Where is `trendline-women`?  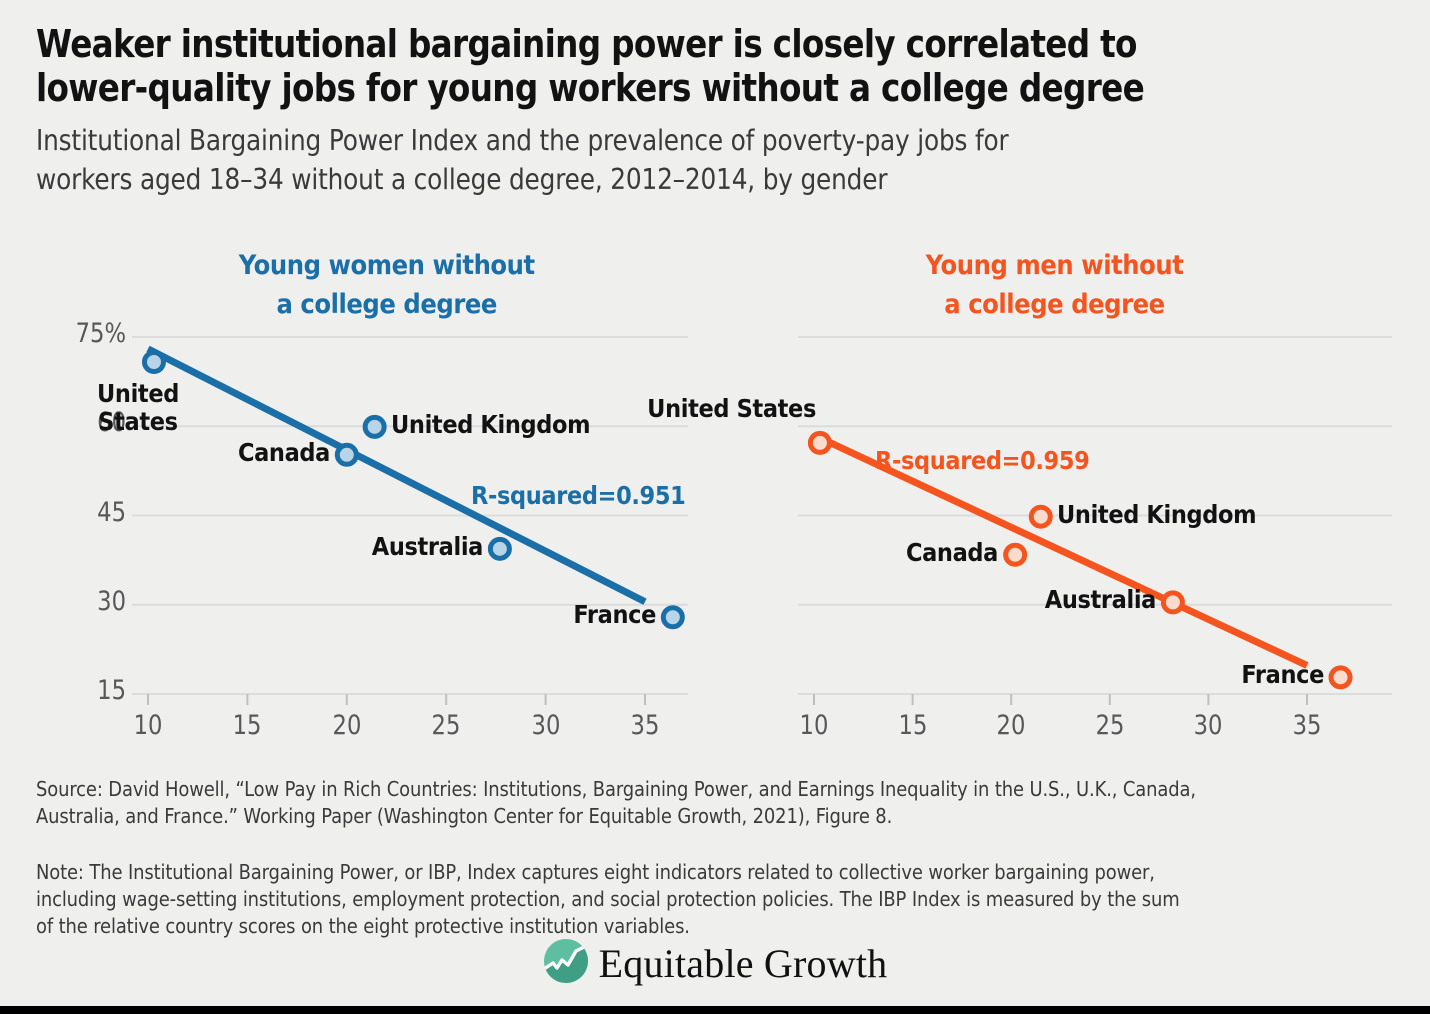 trendline-women is located at coordinates (396, 475).